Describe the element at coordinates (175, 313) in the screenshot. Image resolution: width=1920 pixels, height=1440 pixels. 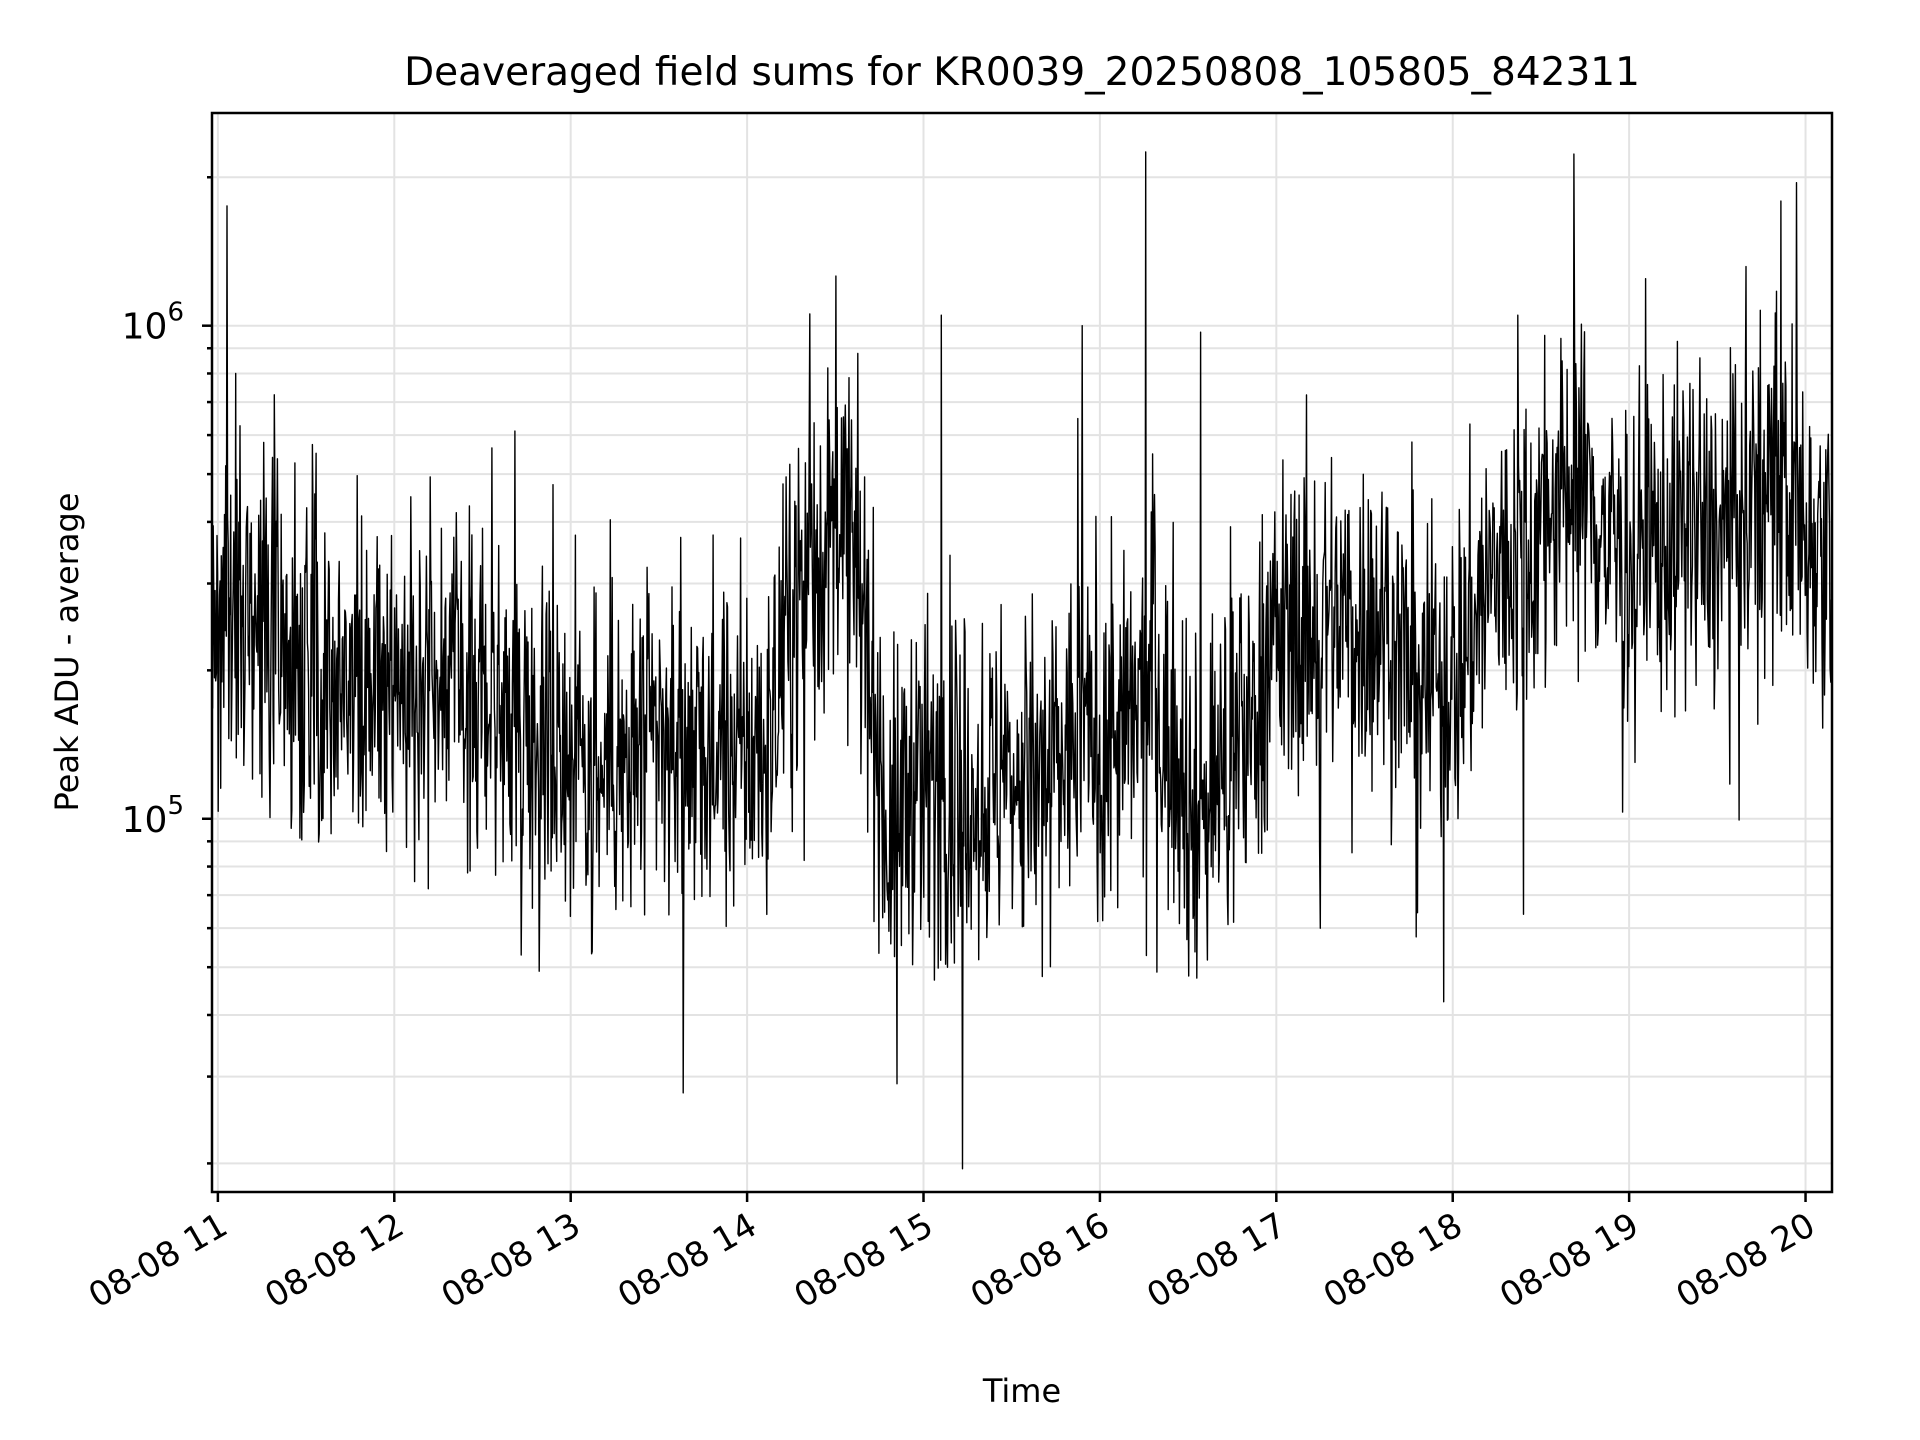
I see `y-tick-exponent: 6` at that location.